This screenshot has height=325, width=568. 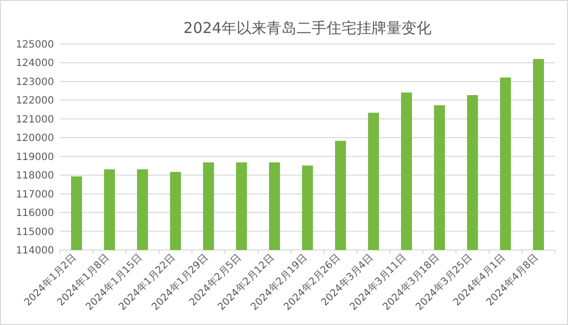 What do you see at coordinates (35, 194) in the screenshot?
I see `y-tick-label: 117000` at bounding box center [35, 194].